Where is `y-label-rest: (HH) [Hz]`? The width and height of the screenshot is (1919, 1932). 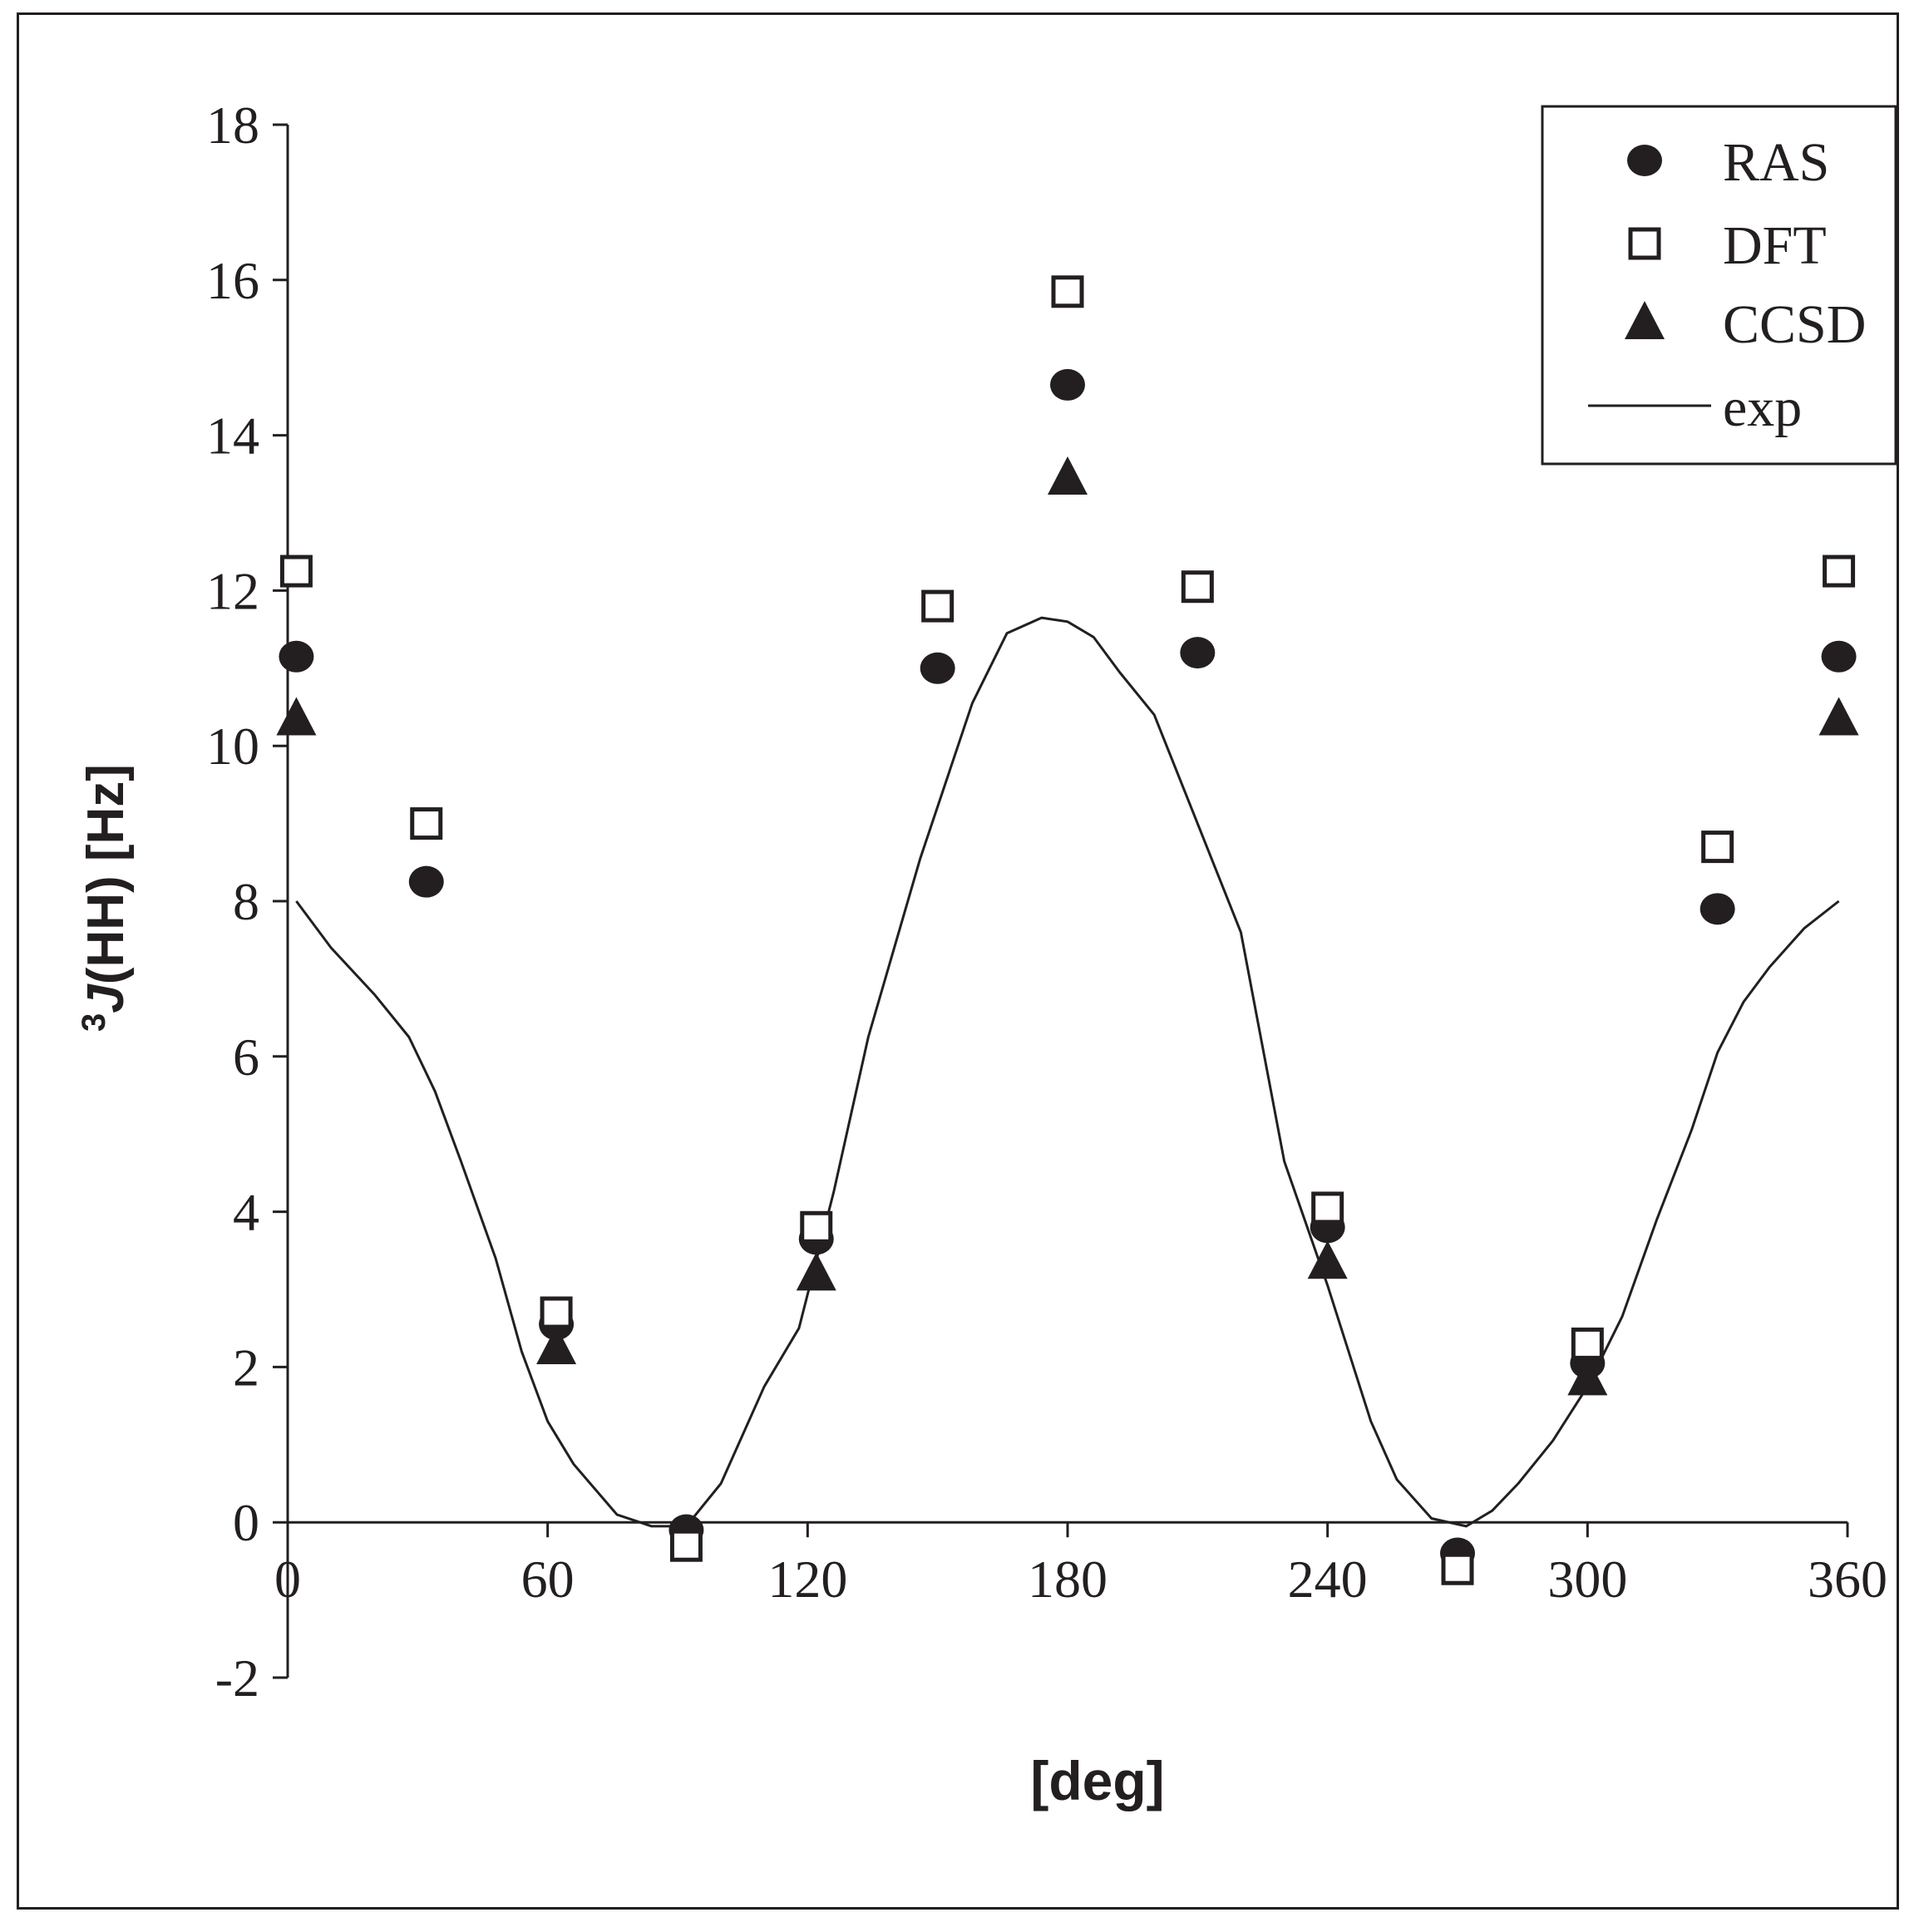
y-label-rest: (HH) [Hz] is located at coordinates (106, 874).